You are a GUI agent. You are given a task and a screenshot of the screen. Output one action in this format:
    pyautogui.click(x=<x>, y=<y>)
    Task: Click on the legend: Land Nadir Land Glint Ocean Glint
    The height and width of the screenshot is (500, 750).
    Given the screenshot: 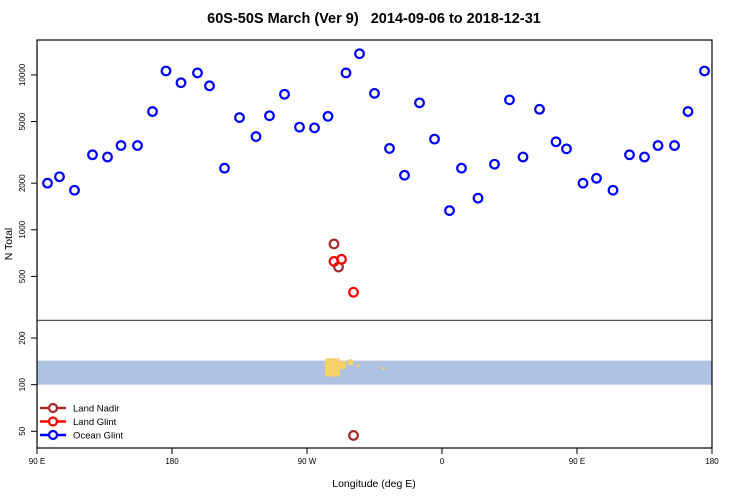 What is the action you would take?
    pyautogui.click(x=82, y=422)
    